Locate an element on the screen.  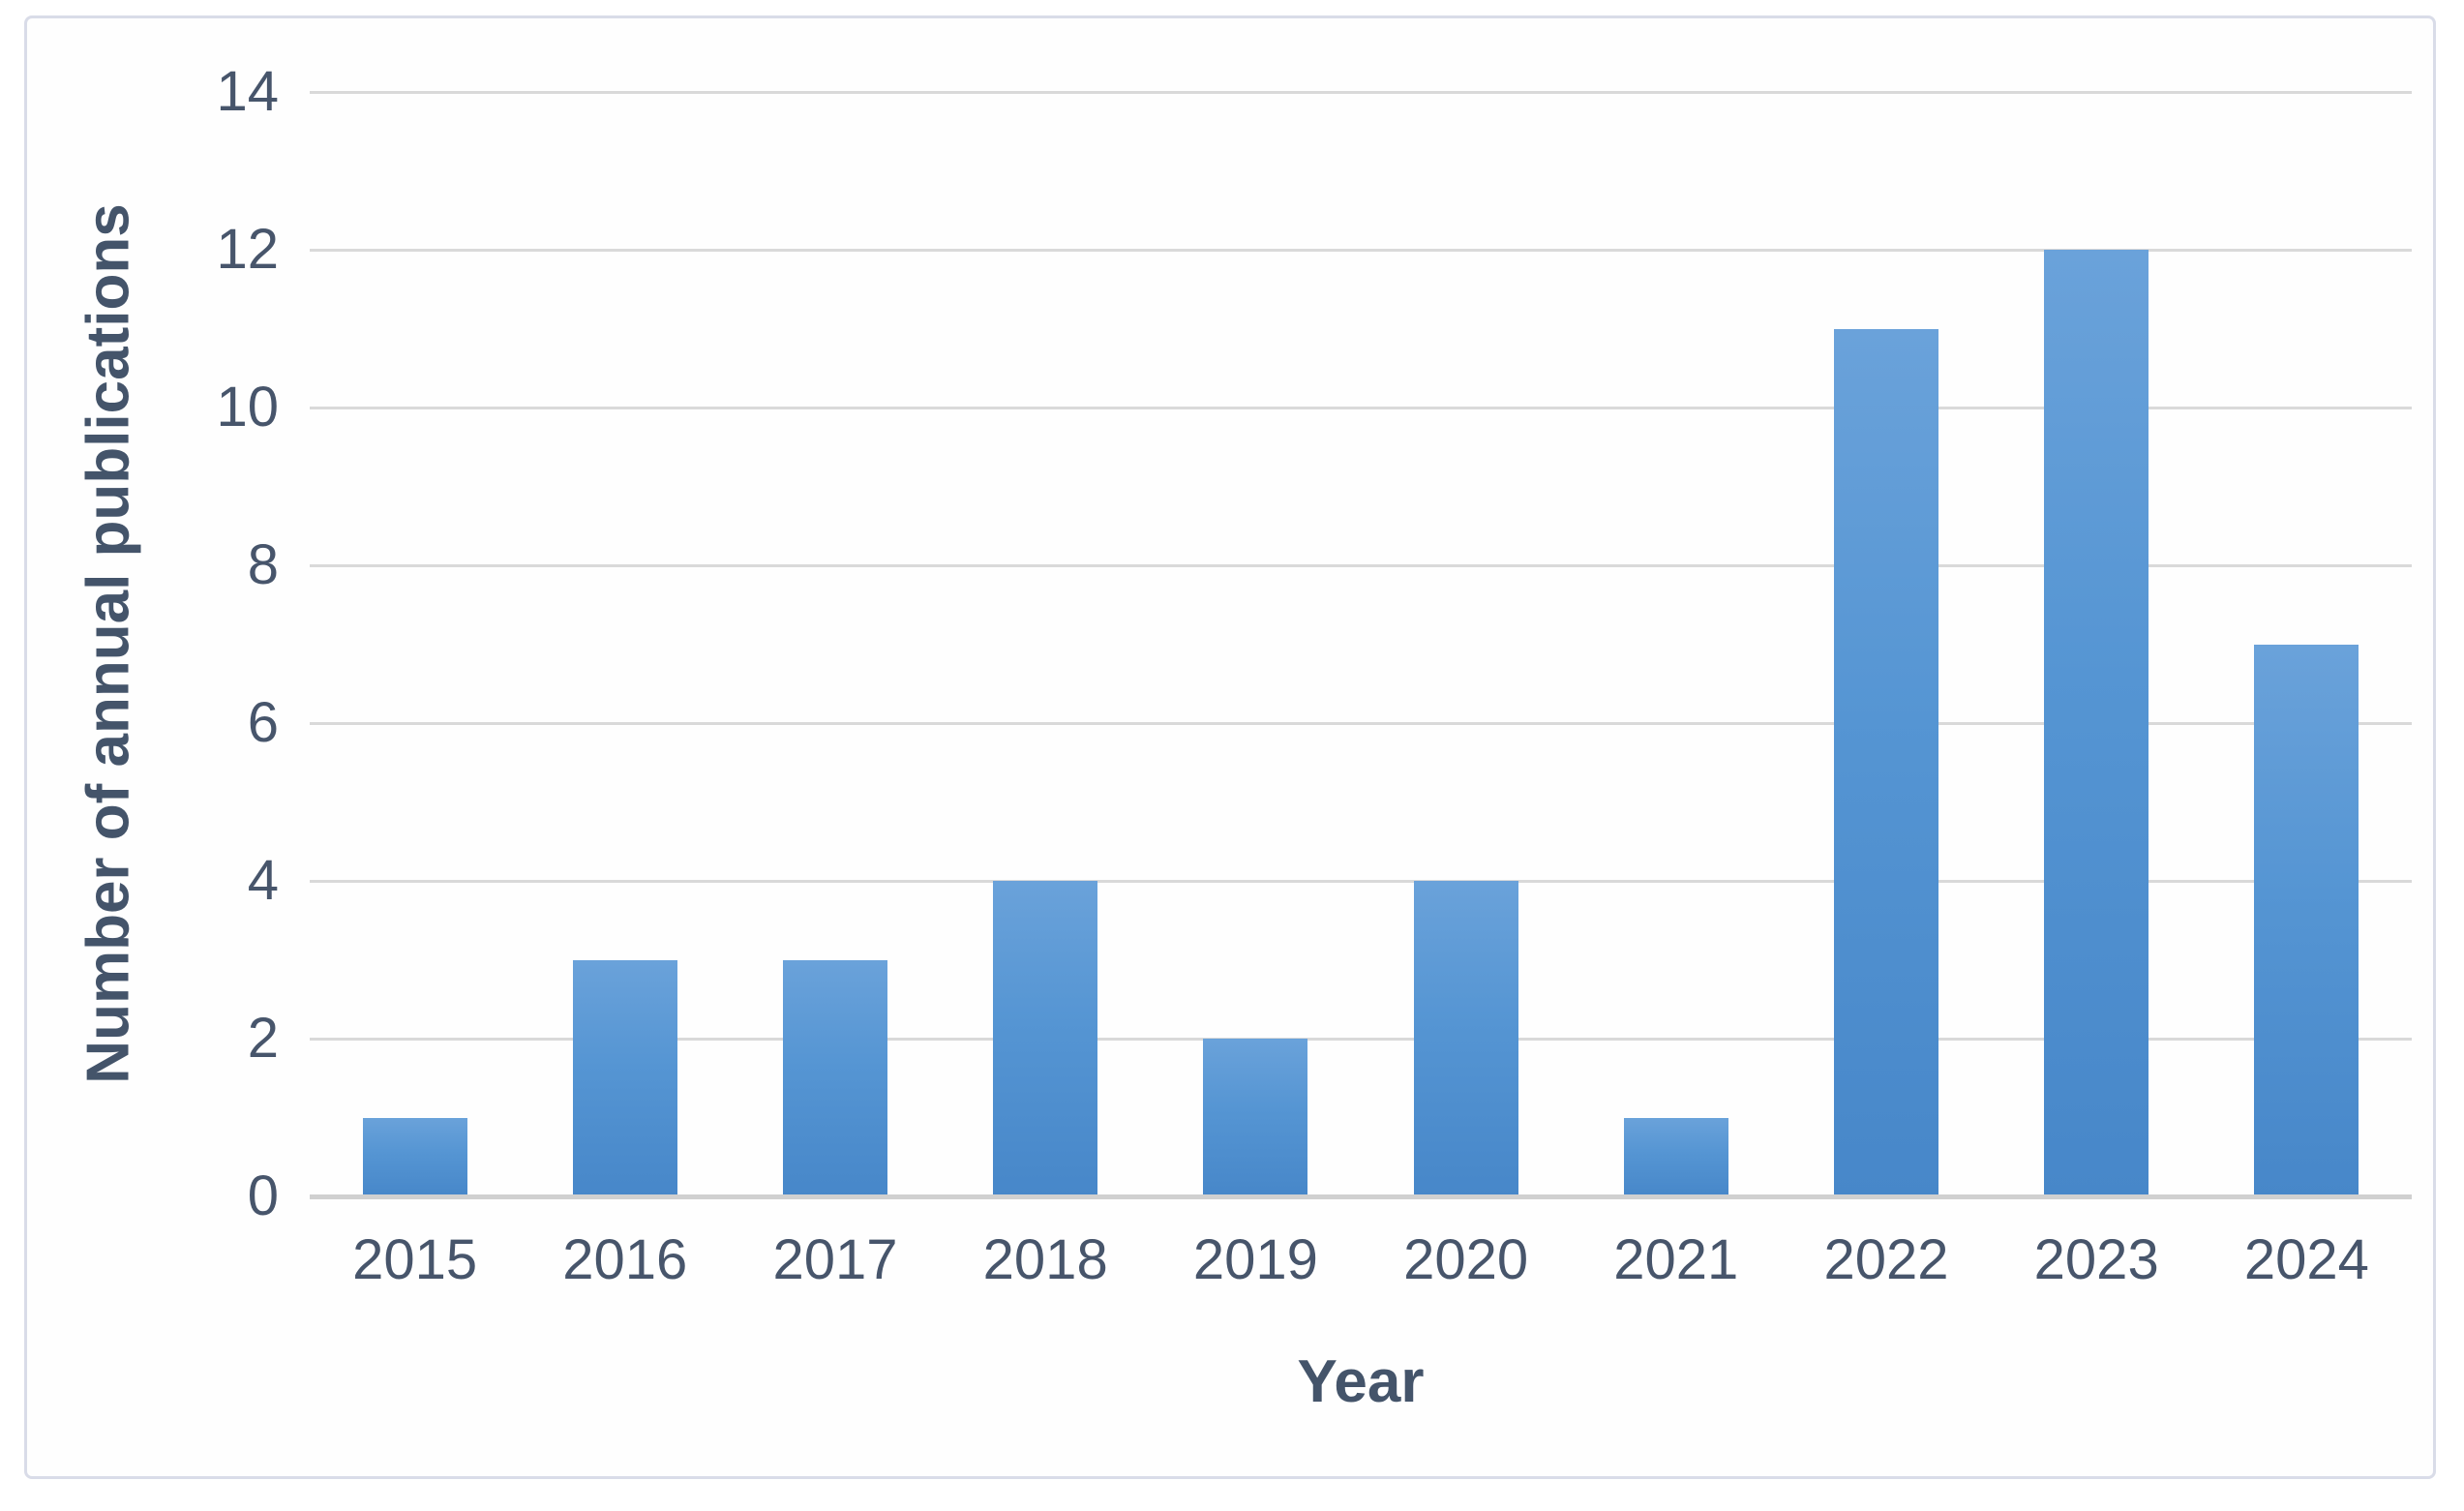
y-tick-label-0: 0 is located at coordinates (263, 1195).